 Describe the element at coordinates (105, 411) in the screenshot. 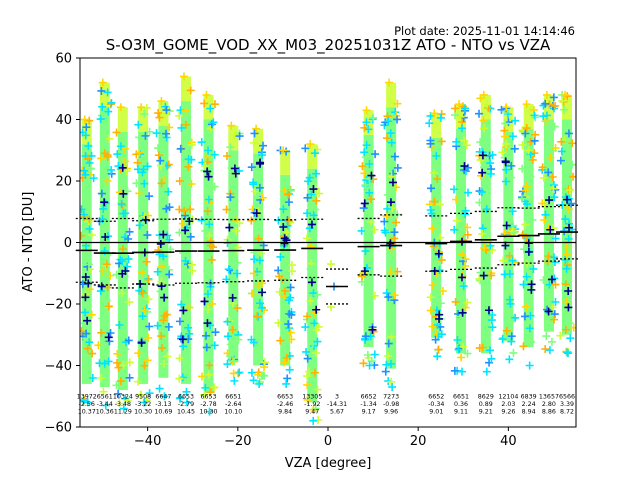

I see `bin-std: 10.36` at that location.